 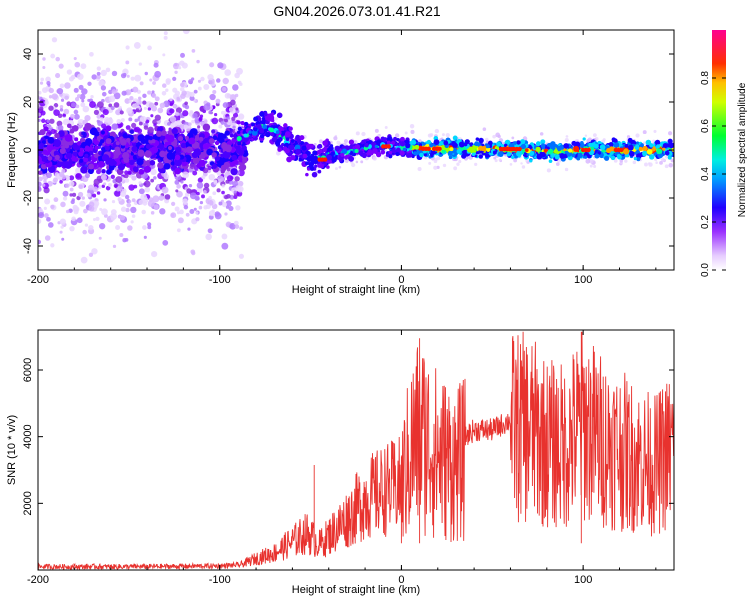 I want to click on spectral-peak, so click(x=439, y=148).